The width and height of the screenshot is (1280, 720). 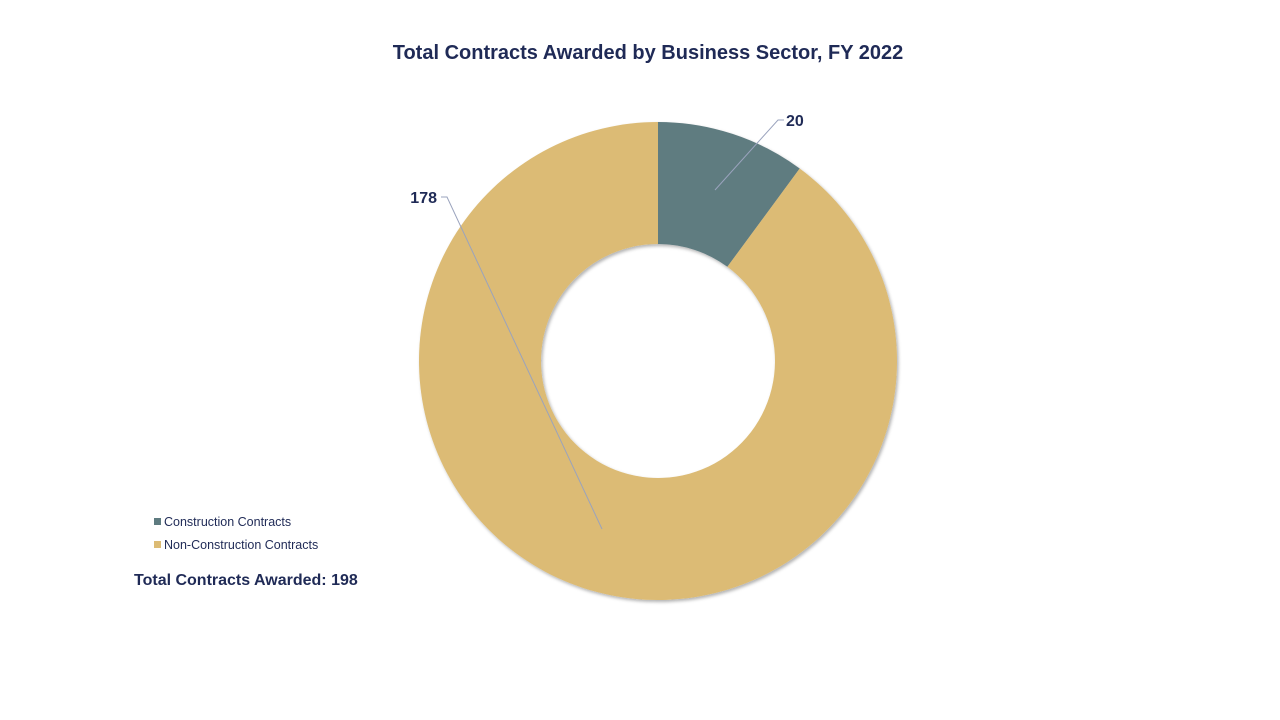 What do you see at coordinates (729, 194) in the screenshot?
I see `donut-slice-construction` at bounding box center [729, 194].